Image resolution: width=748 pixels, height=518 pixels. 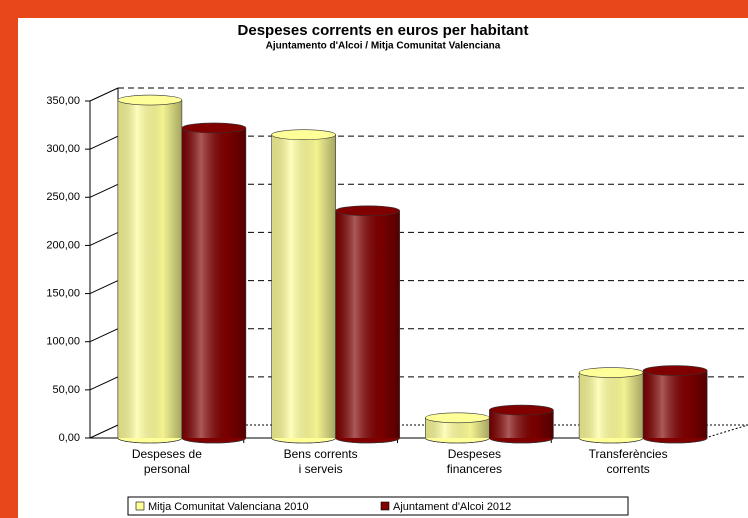 What do you see at coordinates (383, 30) in the screenshot?
I see `chart-title: Despeses corrents en euros per habitant` at bounding box center [383, 30].